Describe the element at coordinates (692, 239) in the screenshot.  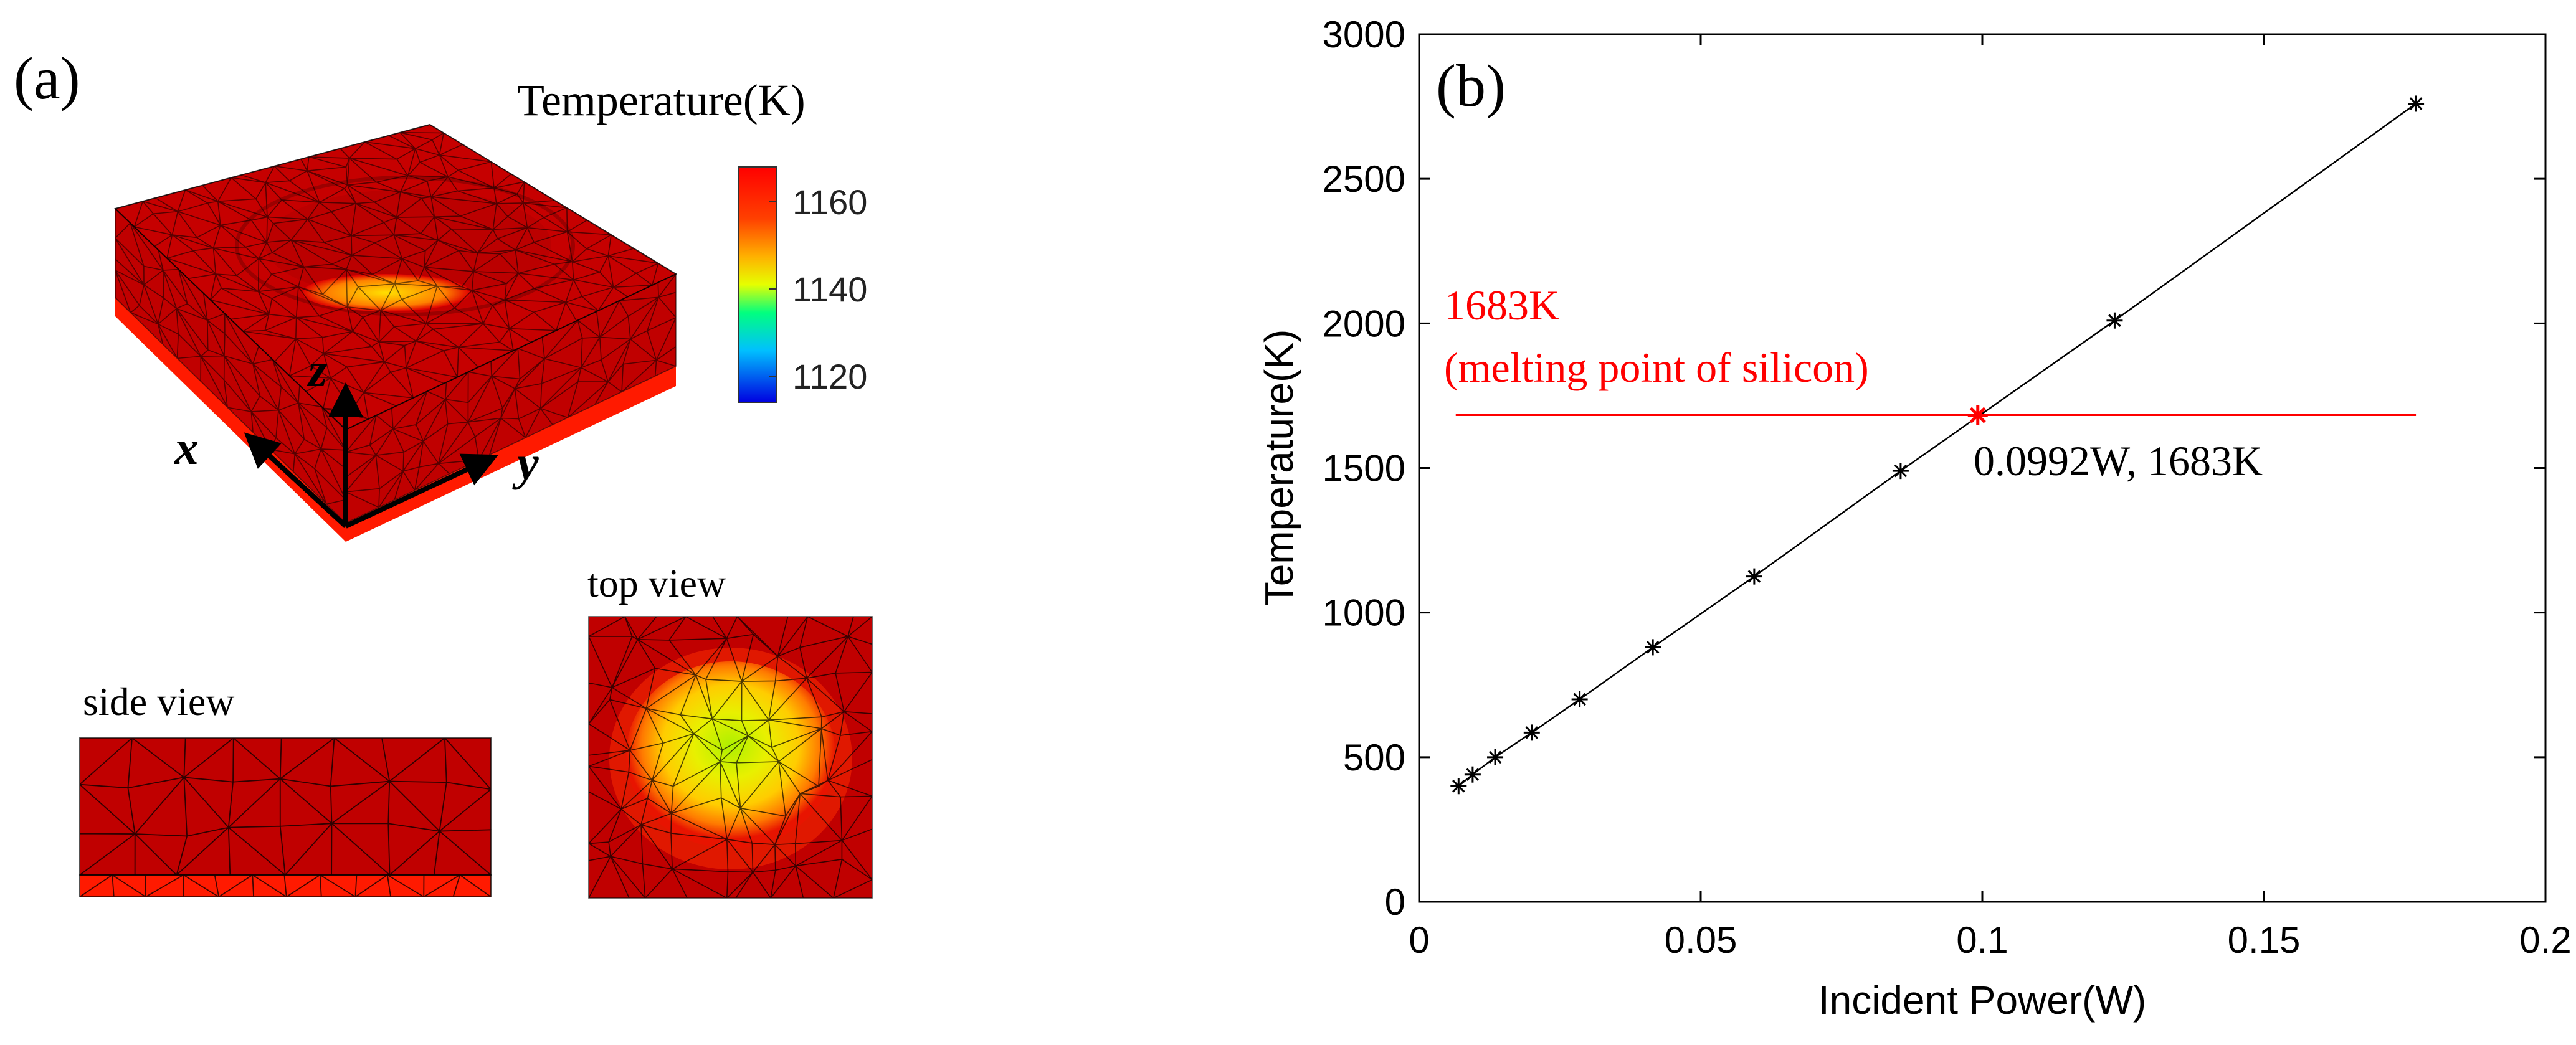
I see `colorbar: Temperature(K) 1160 1140 1120` at that location.